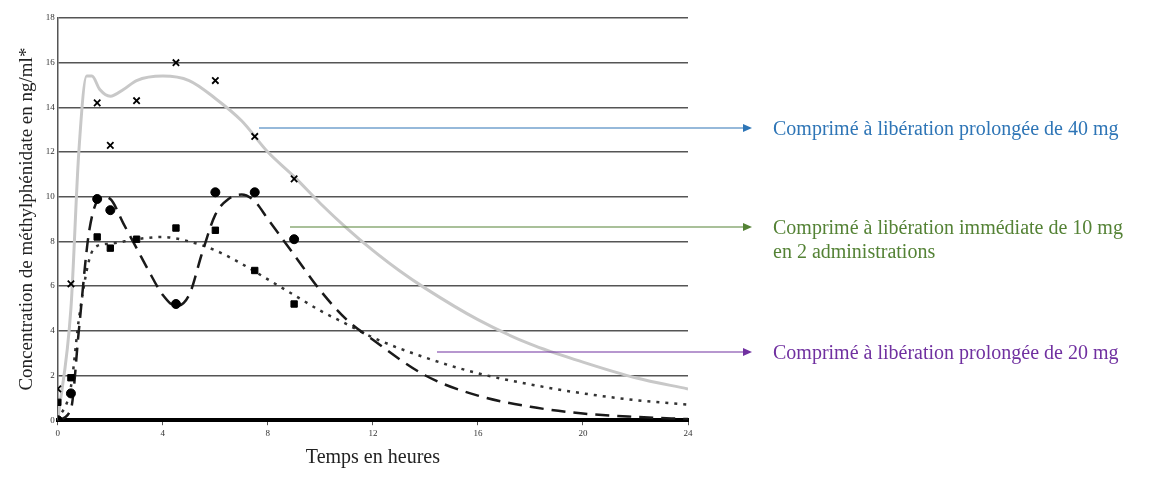 This screenshot has height=489, width=1158. What do you see at coordinates (373, 432) in the screenshot?
I see `x-tick-label: 12` at bounding box center [373, 432].